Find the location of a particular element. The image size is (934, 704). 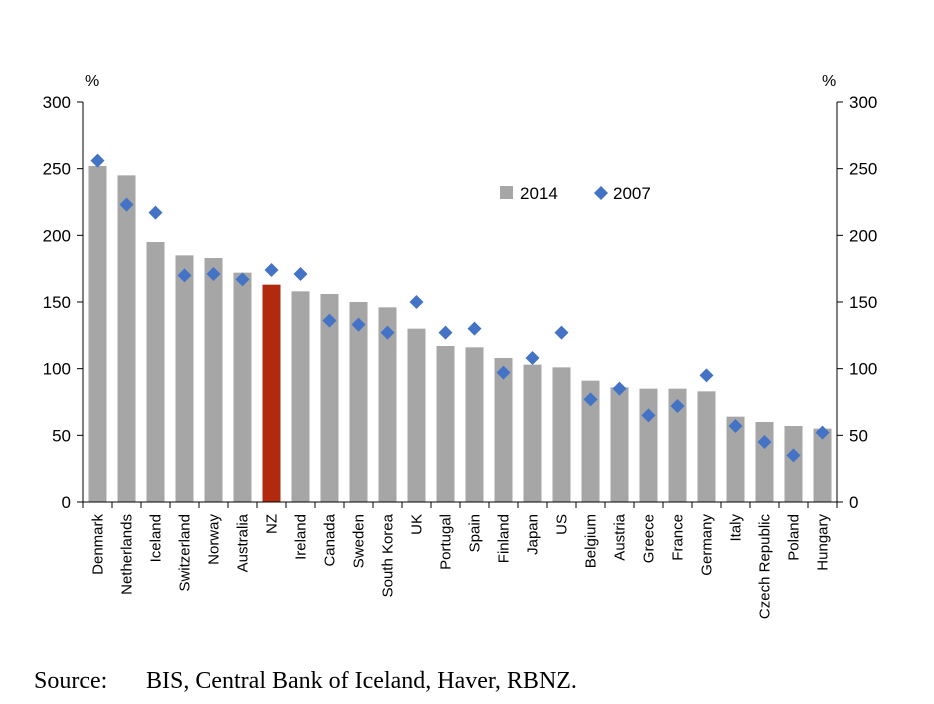

marker-spain is located at coordinates (474, 328).